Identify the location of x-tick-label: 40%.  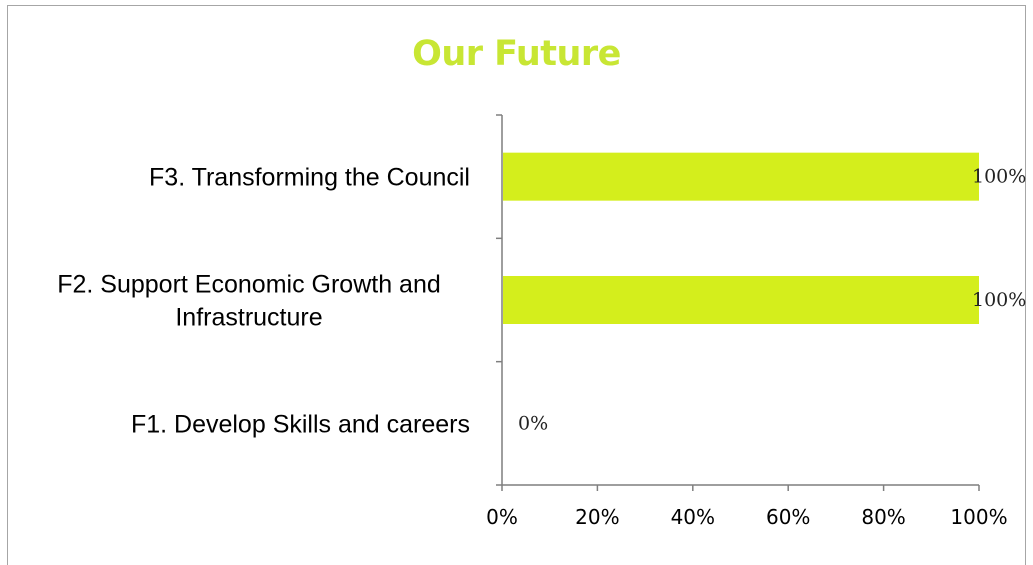
(693, 517).